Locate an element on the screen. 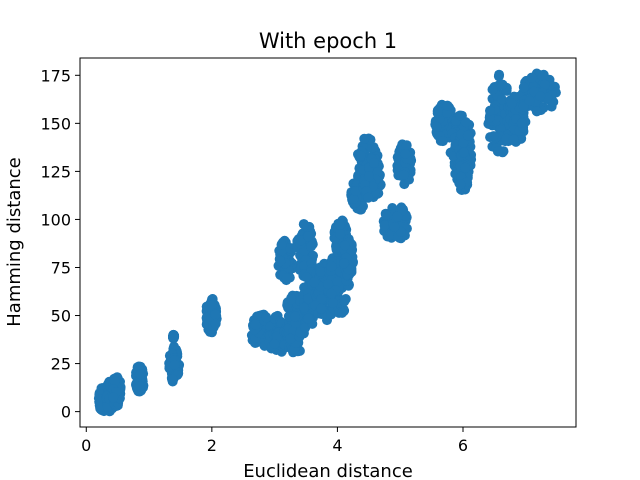  x-axis-title: Euclidean distance is located at coordinates (328, 470).